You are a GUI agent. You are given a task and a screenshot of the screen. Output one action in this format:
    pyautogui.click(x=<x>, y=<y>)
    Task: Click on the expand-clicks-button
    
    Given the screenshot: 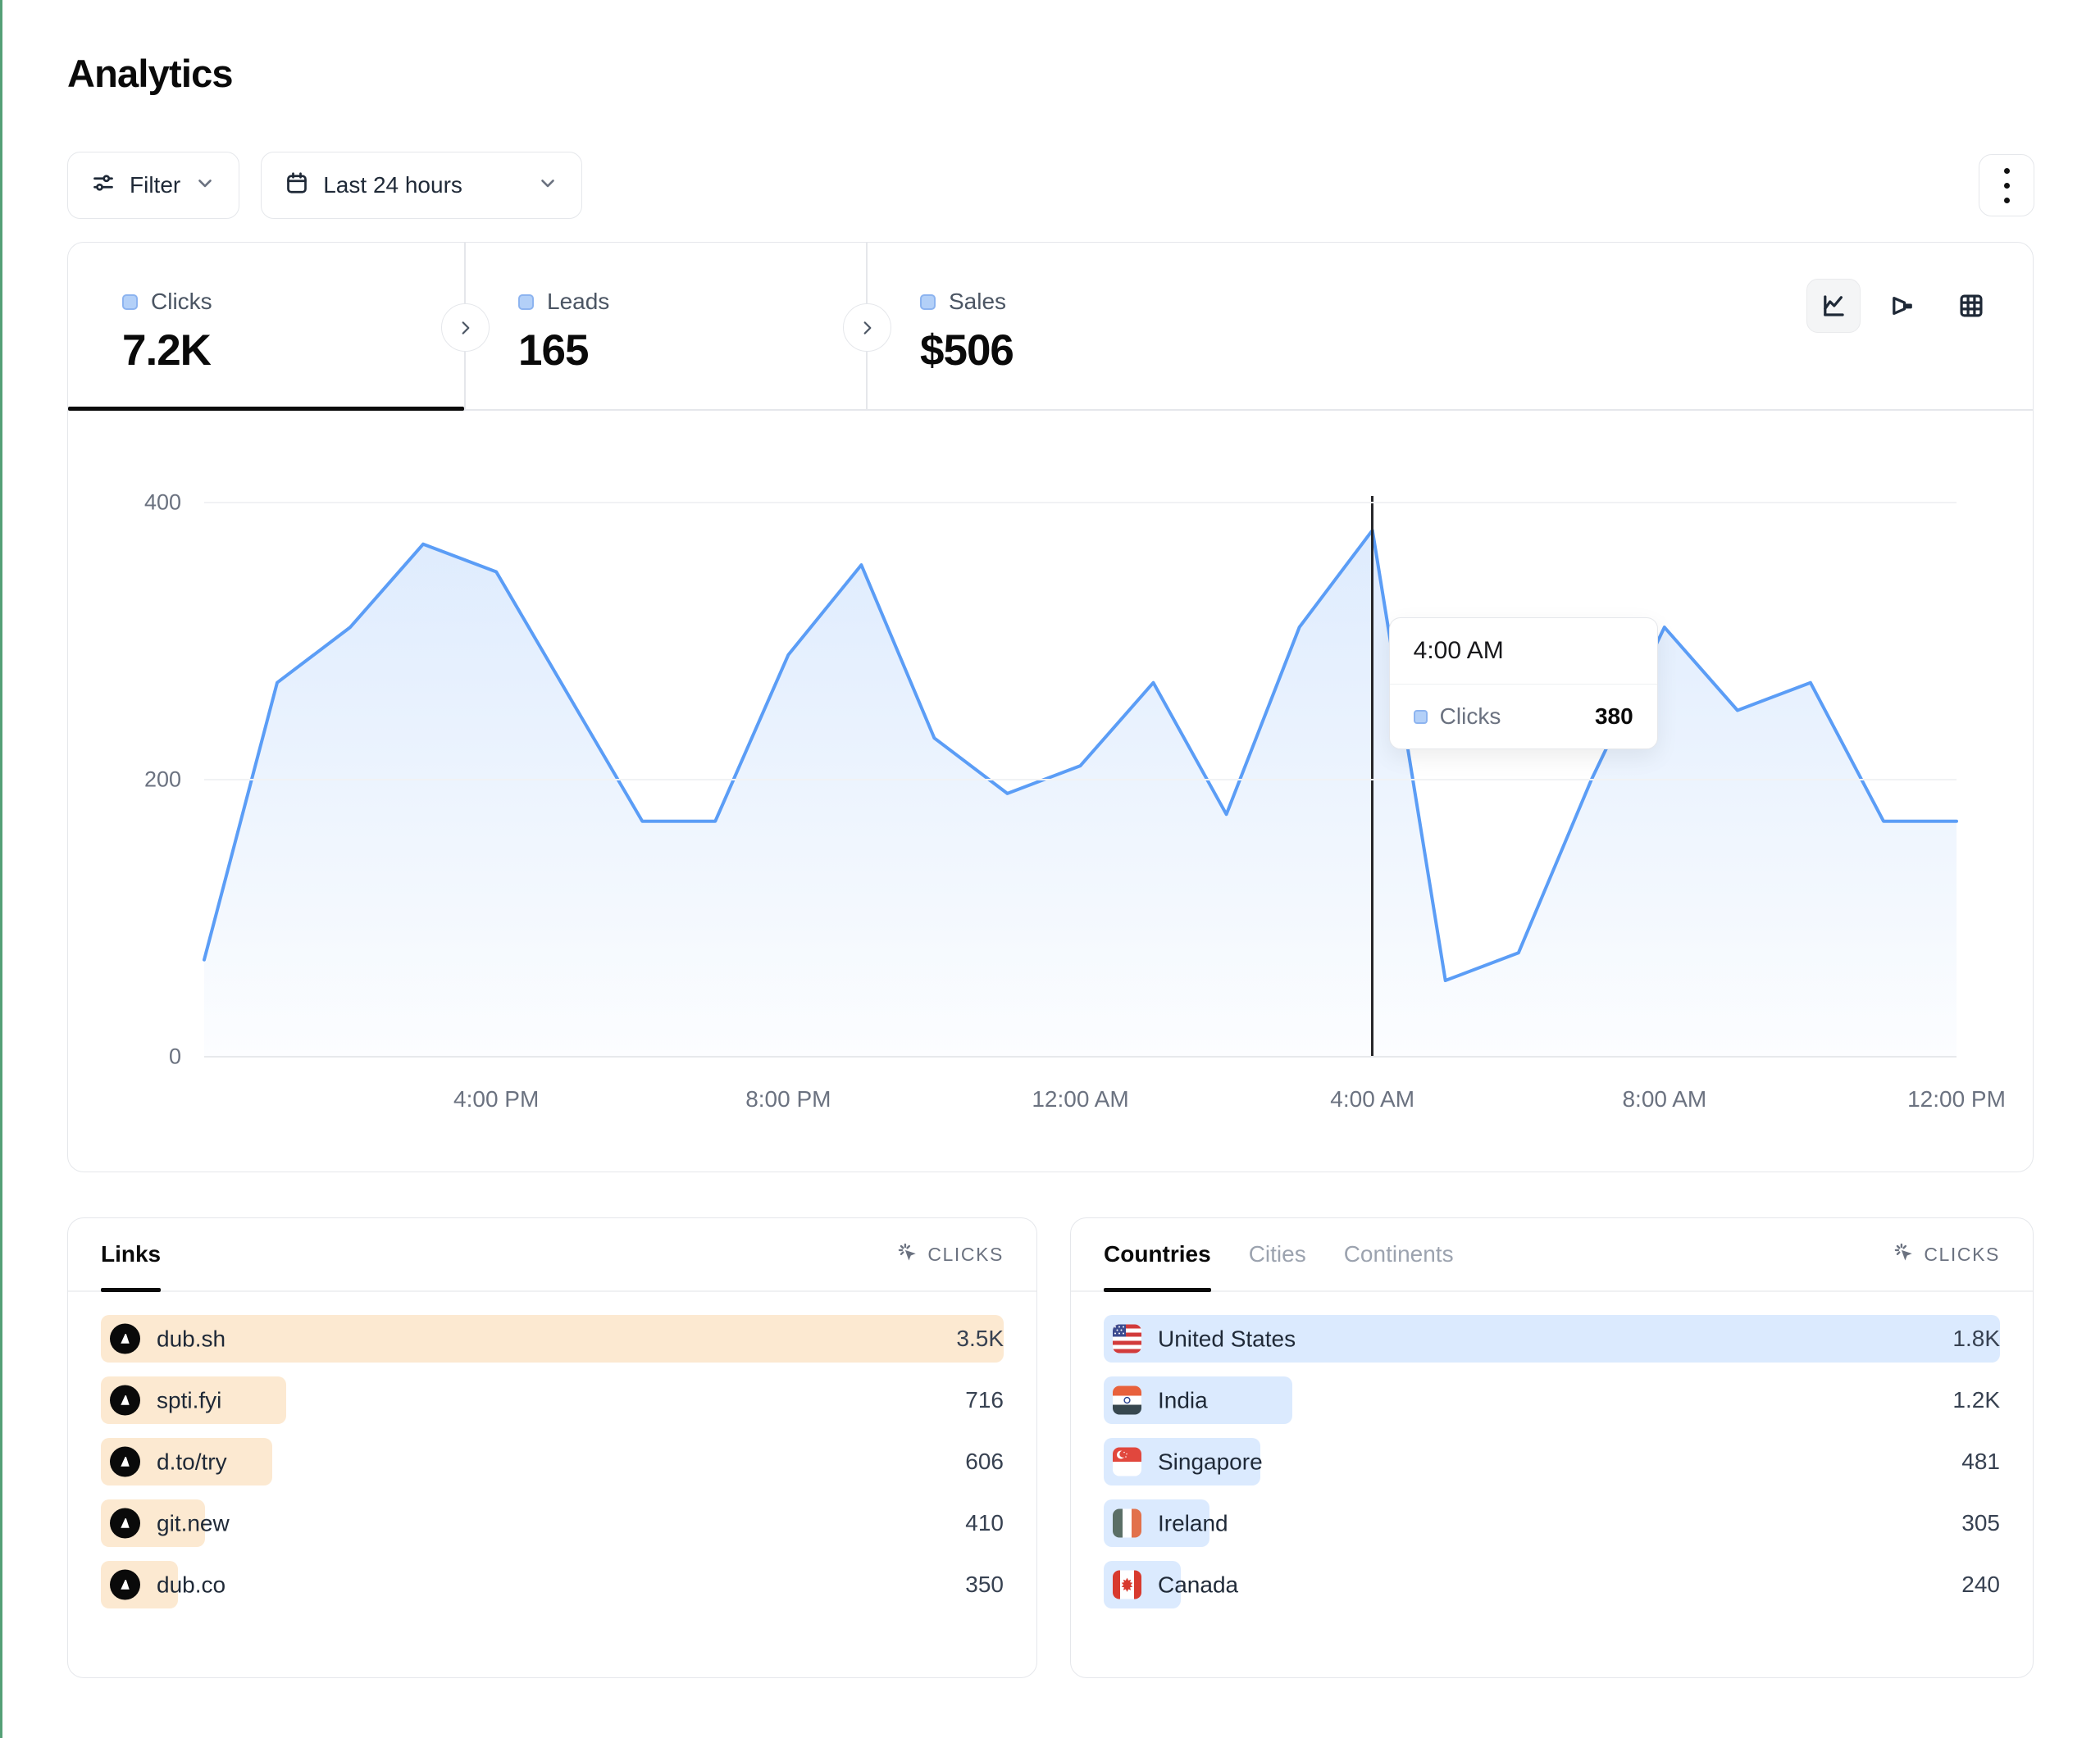 What is the action you would take?
    pyautogui.click(x=465, y=327)
    